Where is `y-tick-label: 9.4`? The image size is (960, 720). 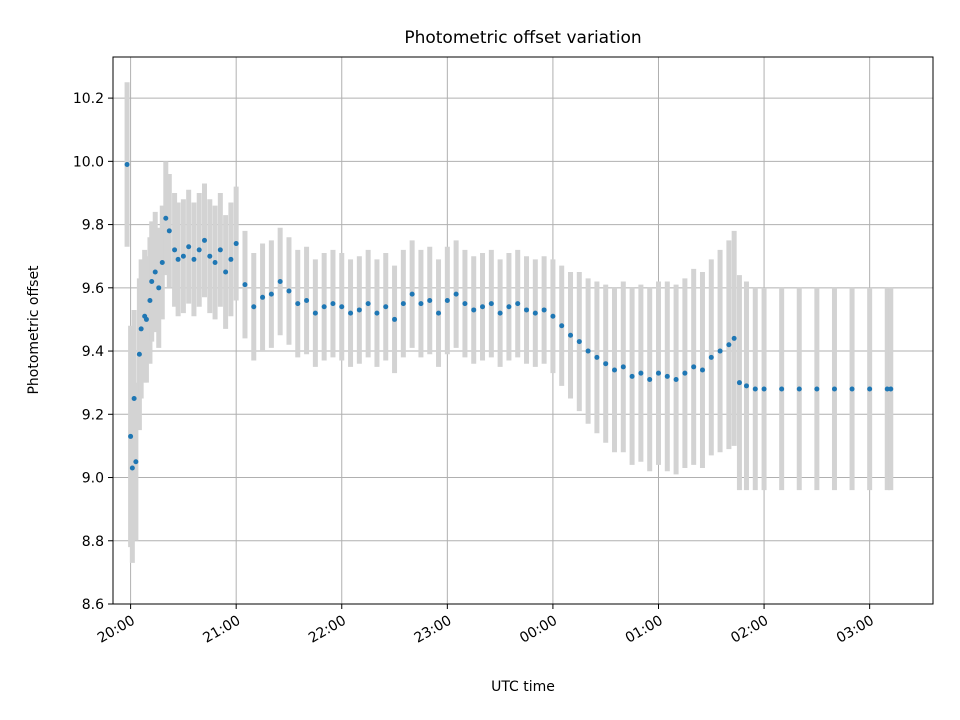 y-tick-label: 9.4 is located at coordinates (93, 352).